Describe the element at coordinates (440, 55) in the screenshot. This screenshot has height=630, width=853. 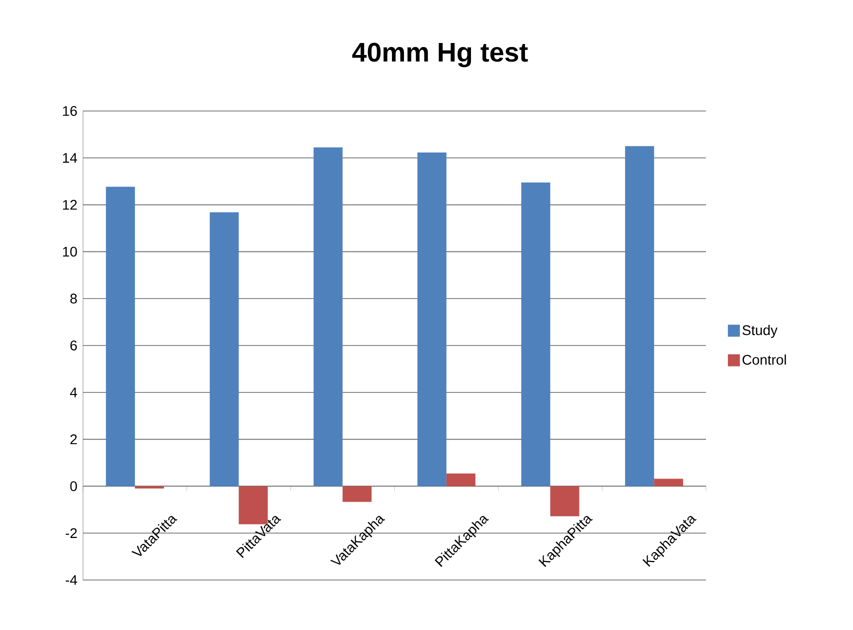
I see `chart-title: 40mm Hg test` at that location.